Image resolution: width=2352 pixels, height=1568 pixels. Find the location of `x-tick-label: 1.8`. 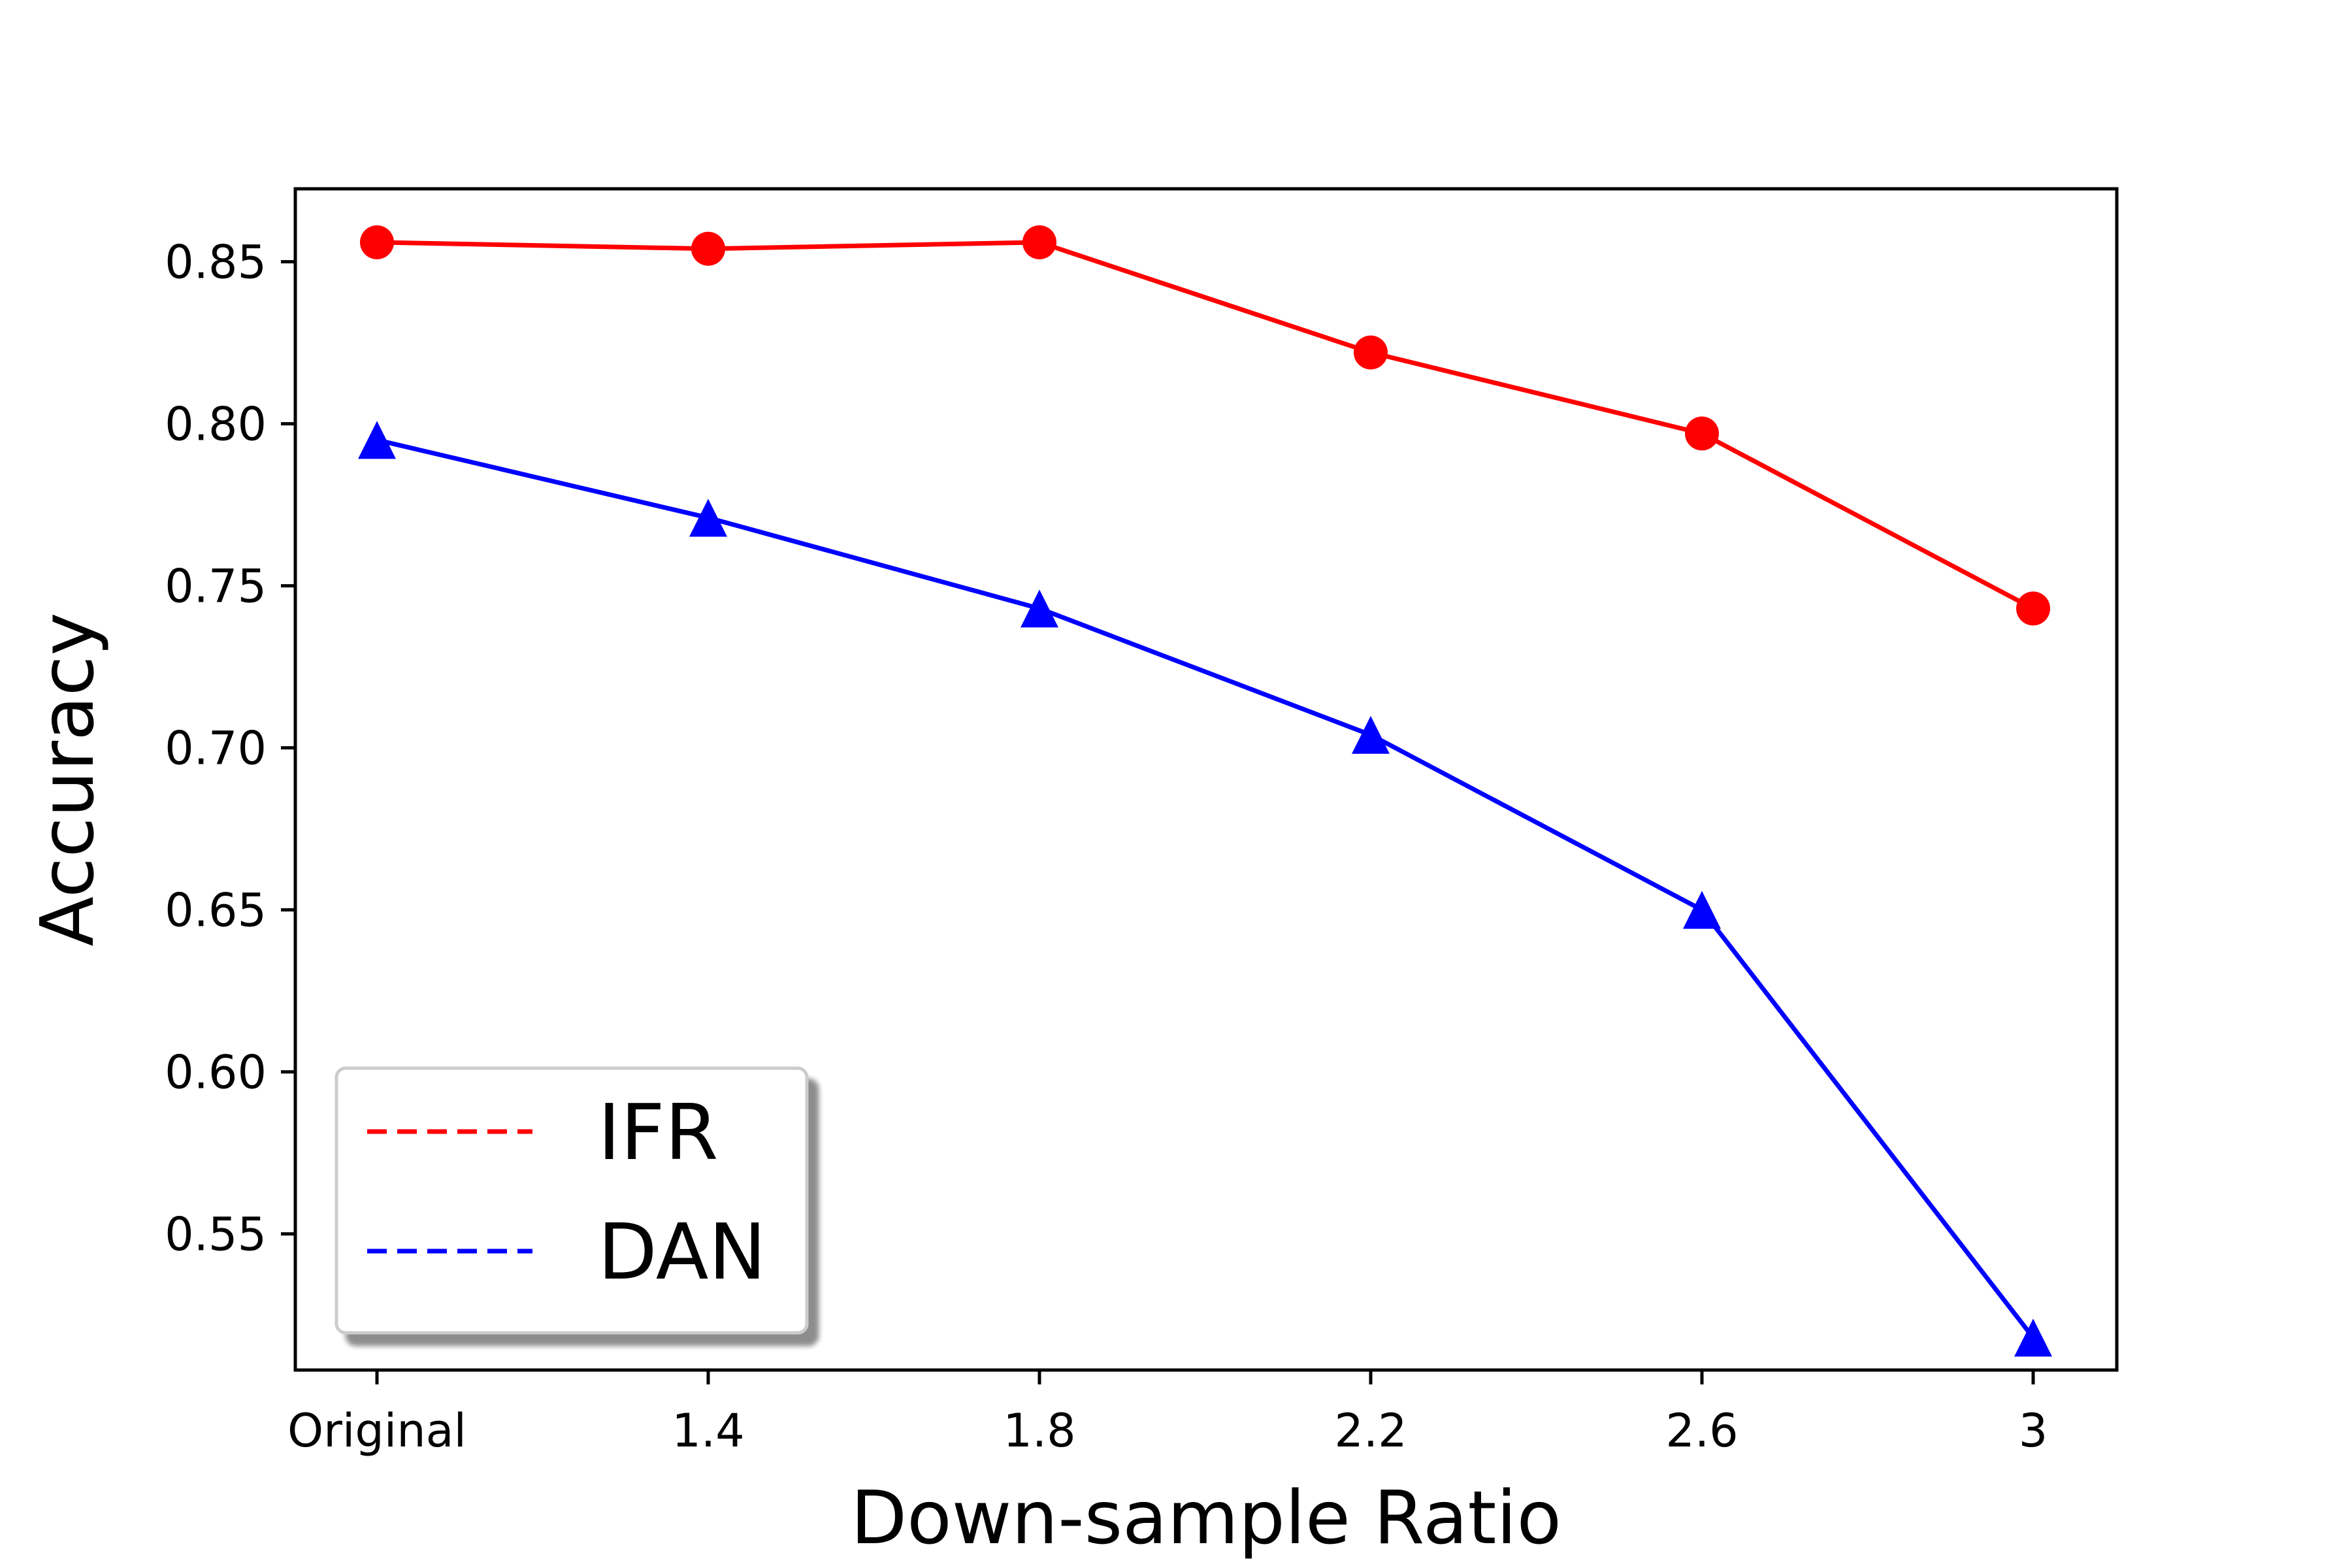

x-tick-label: 1.8 is located at coordinates (1039, 1431).